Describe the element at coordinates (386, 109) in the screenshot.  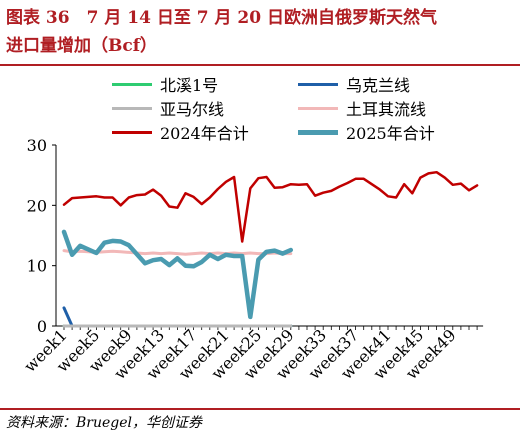
I see `legend-label-turkstream: 土耳其流线` at that location.